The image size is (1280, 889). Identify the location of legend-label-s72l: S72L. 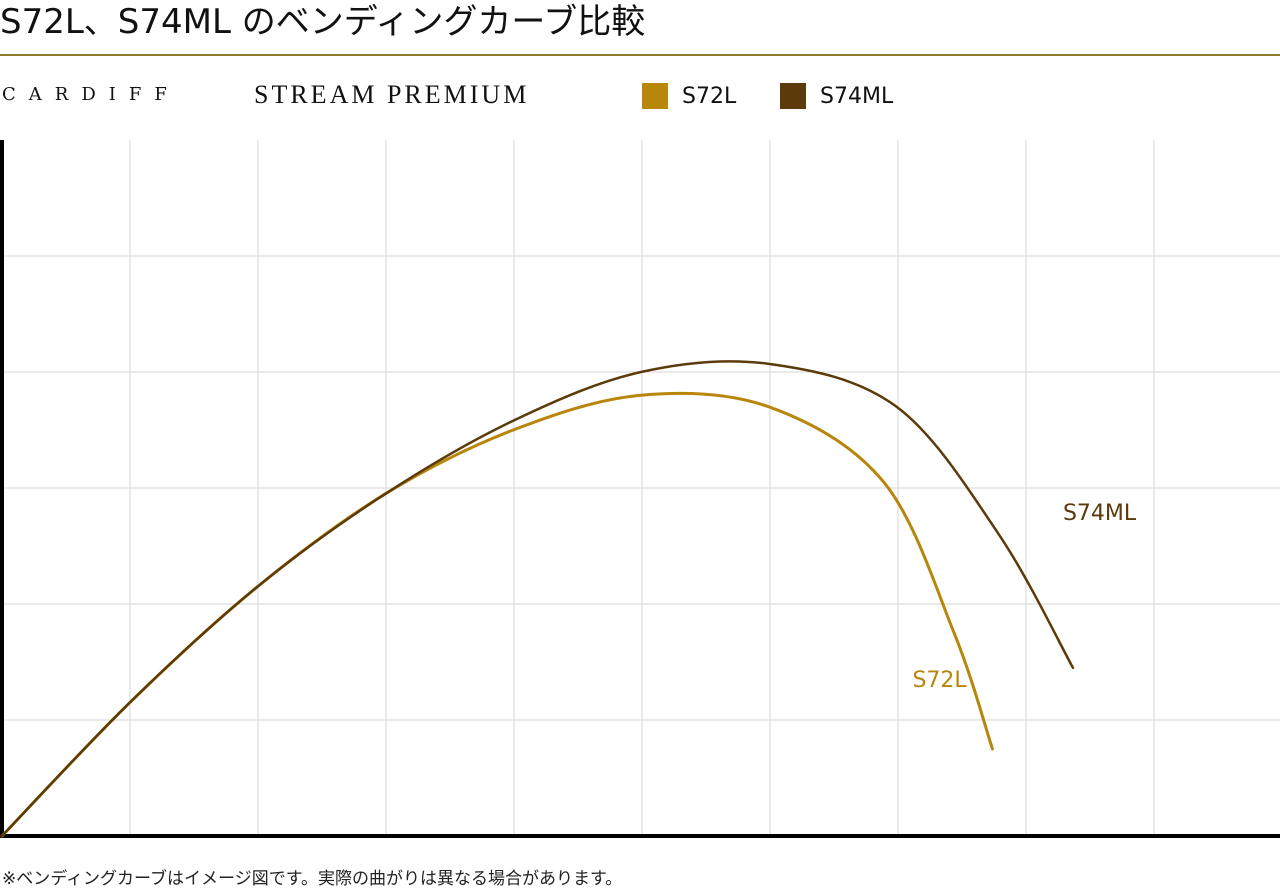
(709, 96).